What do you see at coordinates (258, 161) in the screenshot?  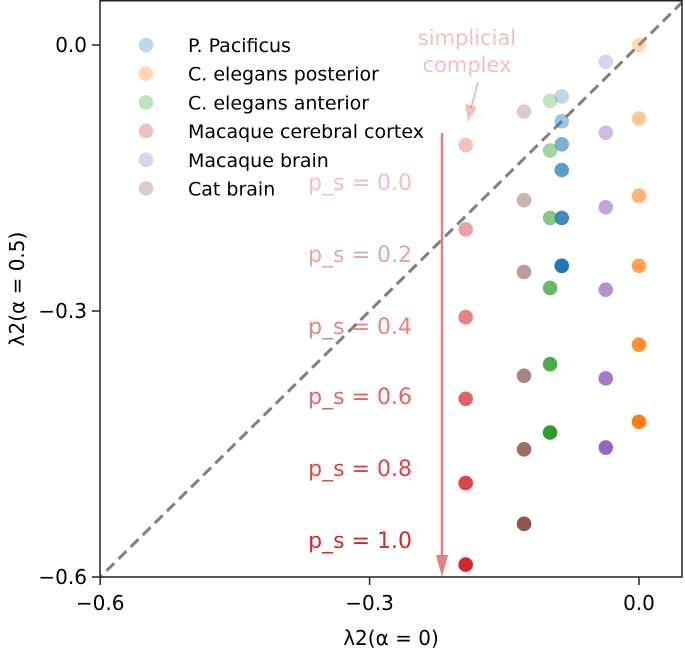 I see `legend-label: Macaque brain` at bounding box center [258, 161].